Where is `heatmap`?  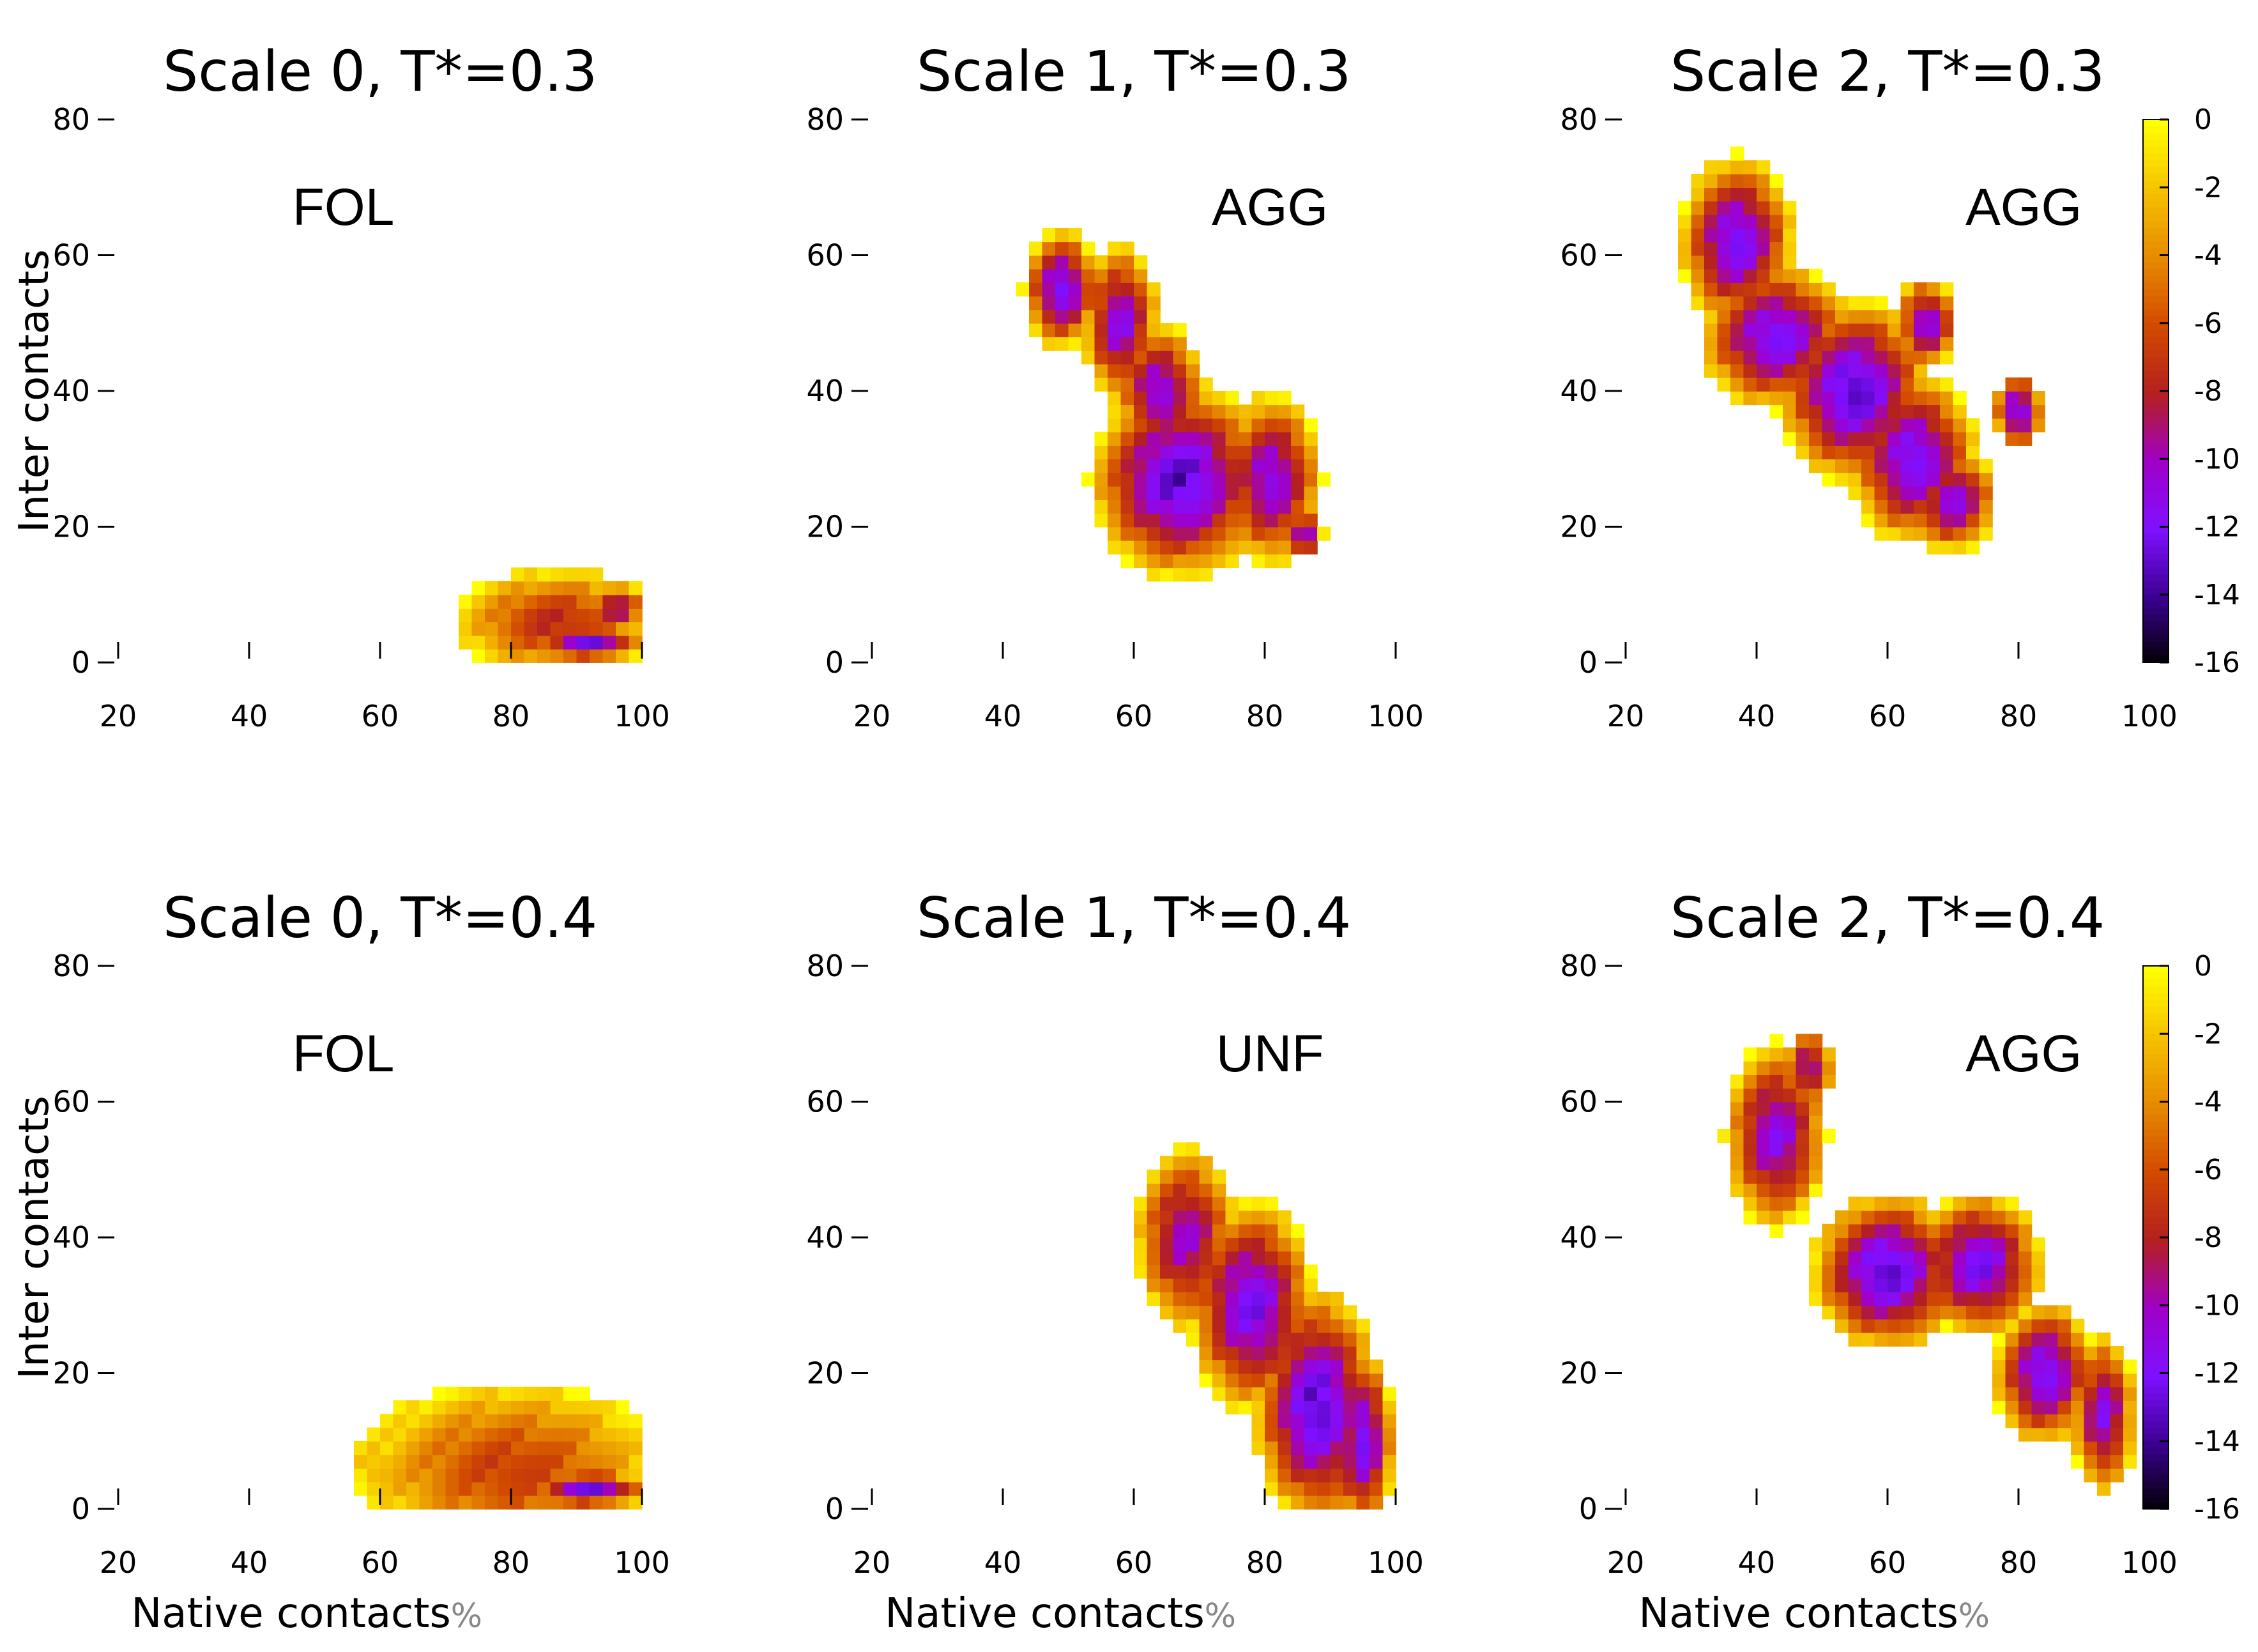 heatmap is located at coordinates (1861, 350).